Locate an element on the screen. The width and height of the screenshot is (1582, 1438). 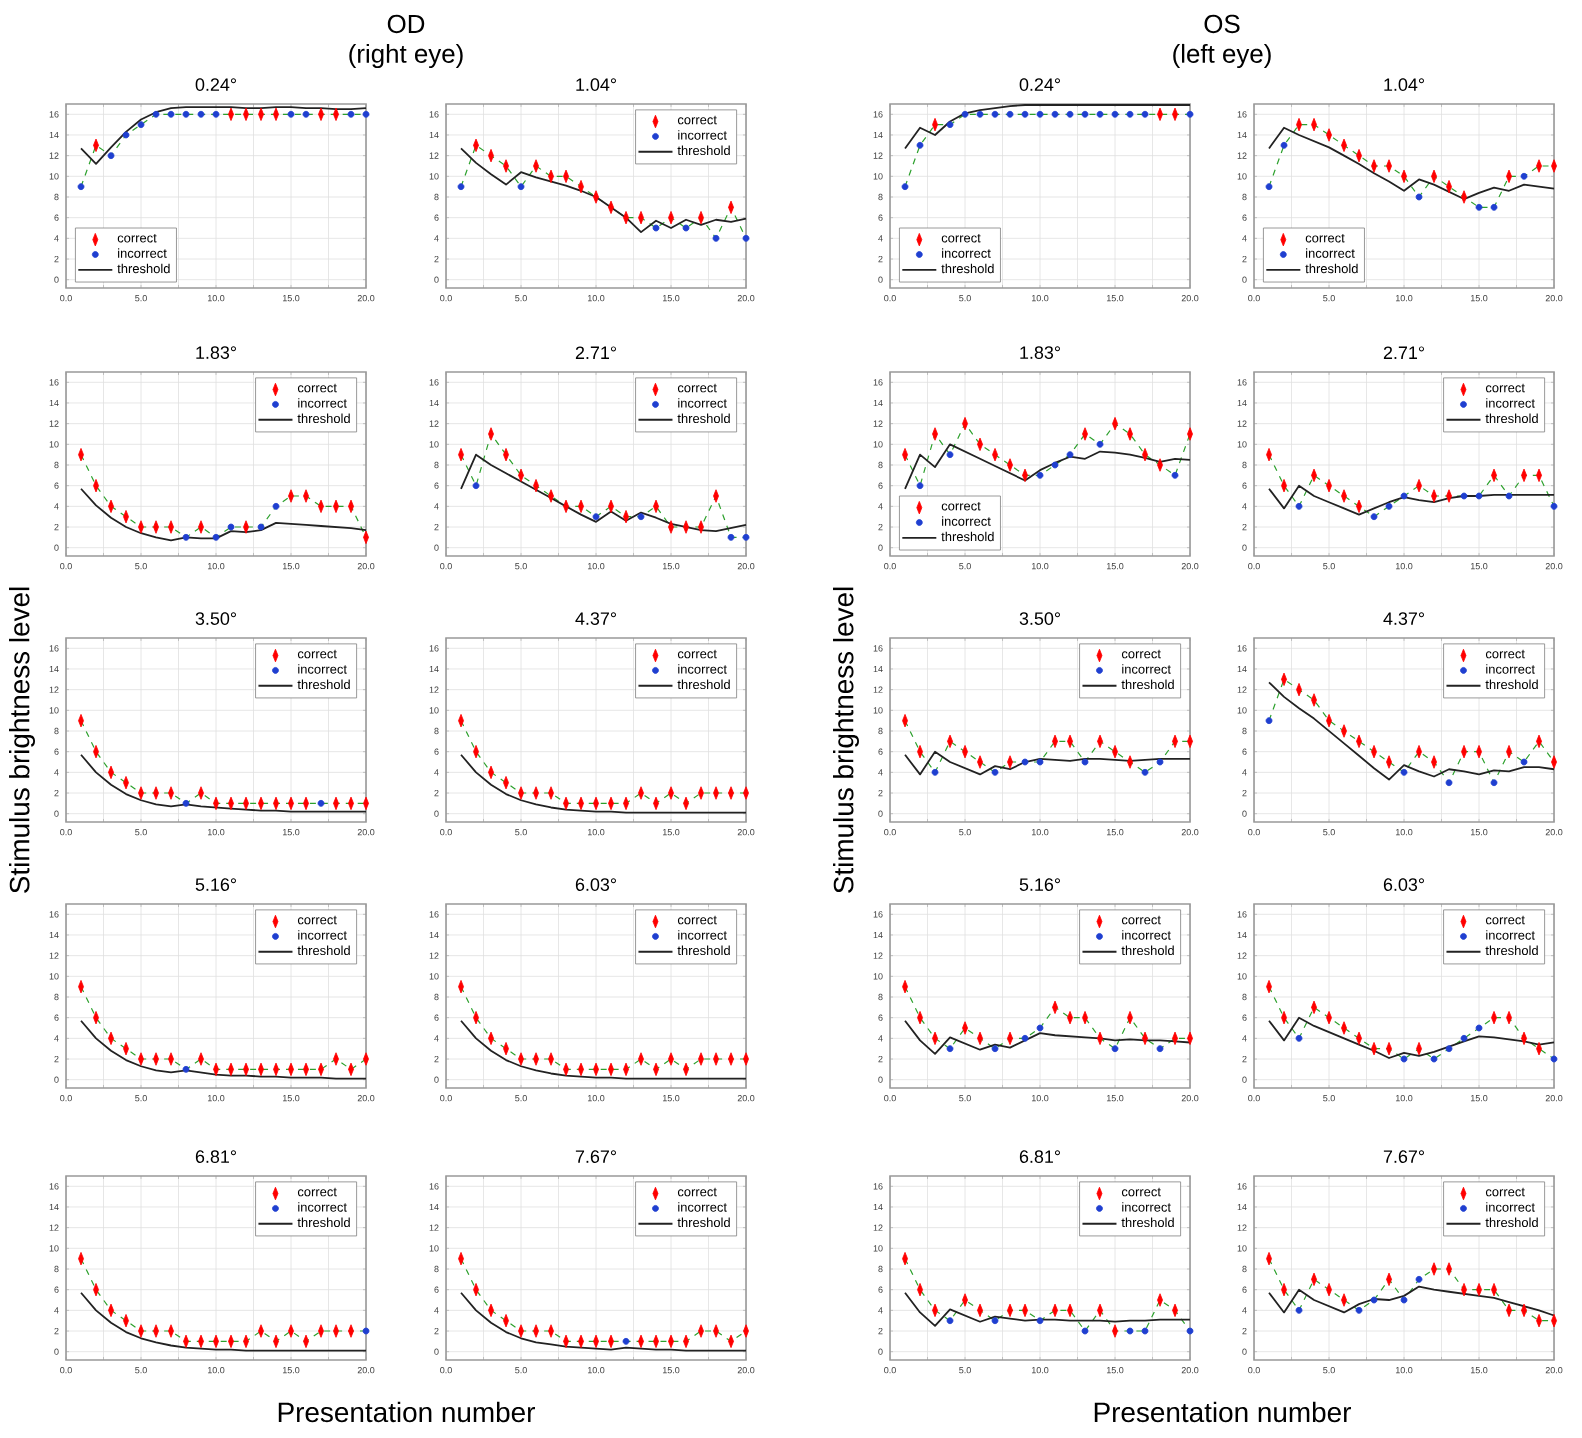
chart-title: 0.24° is located at coordinates (215, 84).